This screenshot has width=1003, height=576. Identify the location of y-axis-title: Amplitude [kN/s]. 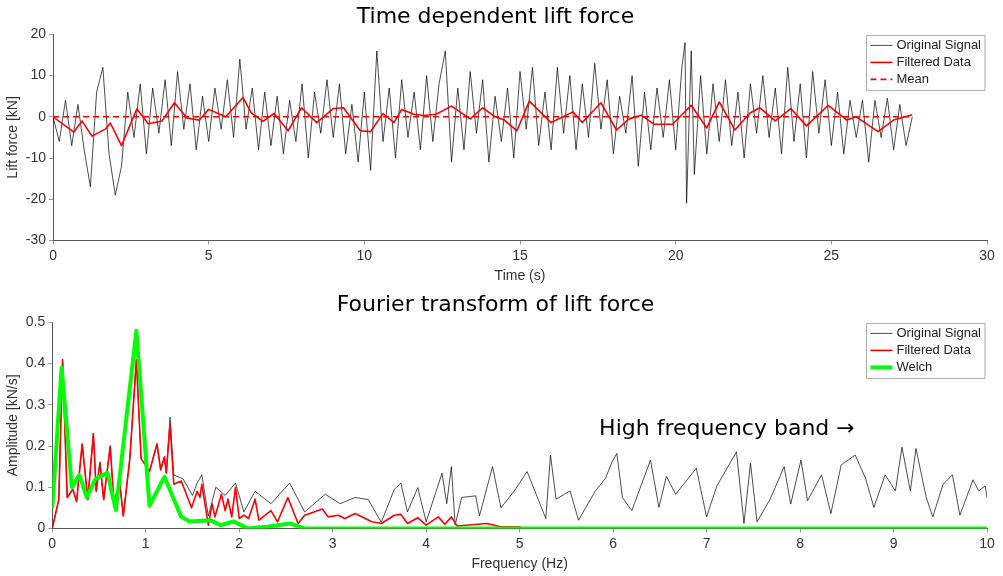
(12, 425).